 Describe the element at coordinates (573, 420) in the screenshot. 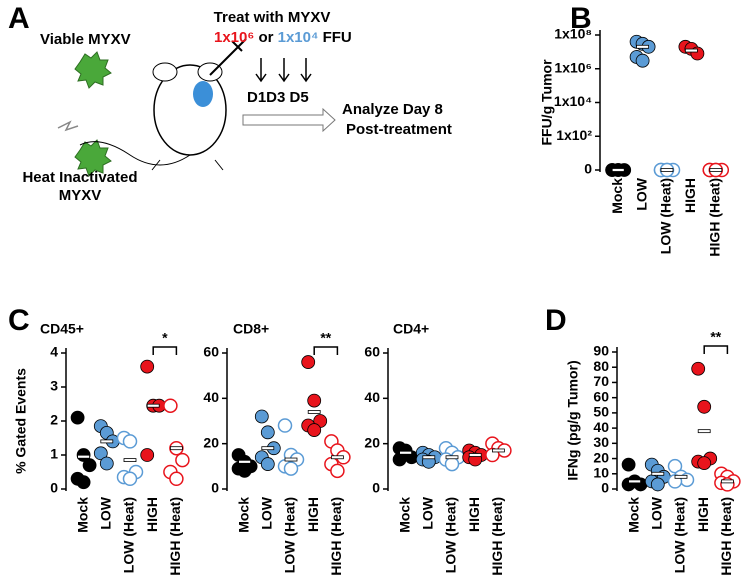

I see `y-axis-label: IFNg (pg/g Tumor)` at that location.